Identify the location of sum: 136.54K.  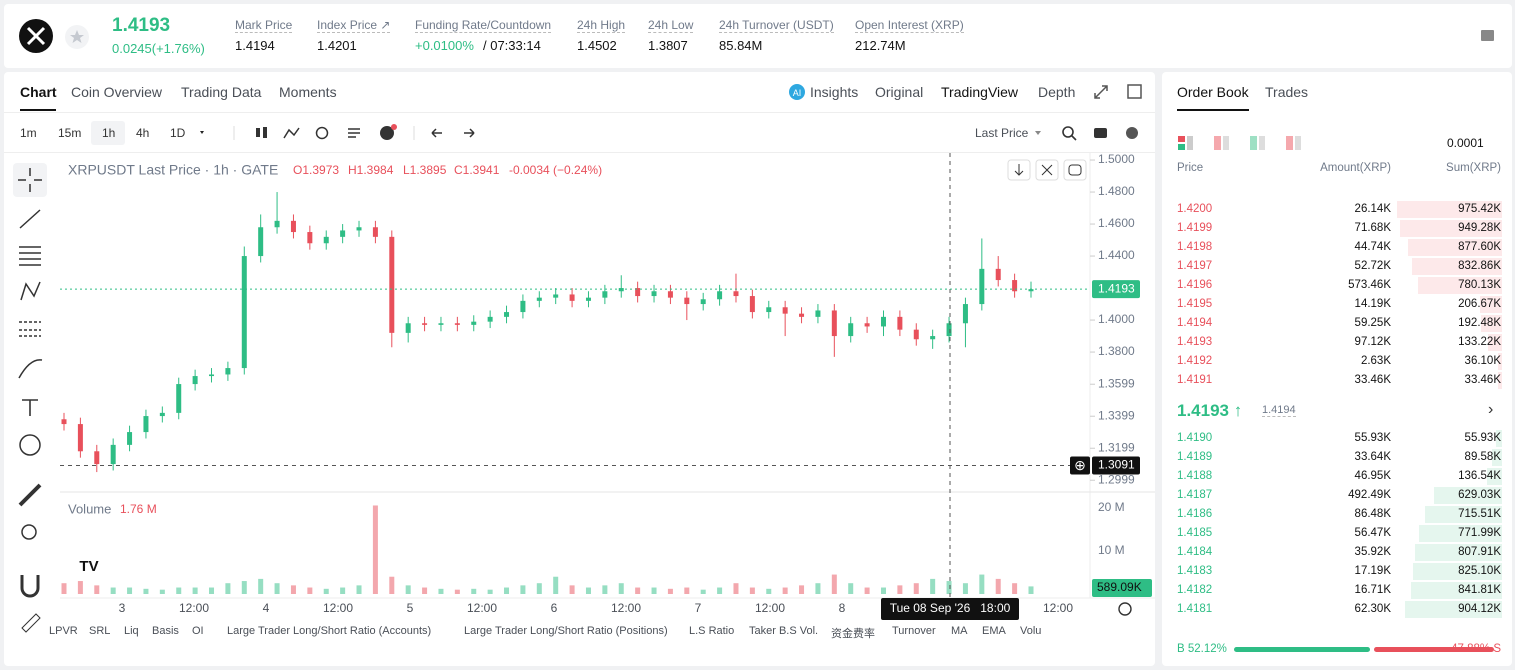
(1479, 476).